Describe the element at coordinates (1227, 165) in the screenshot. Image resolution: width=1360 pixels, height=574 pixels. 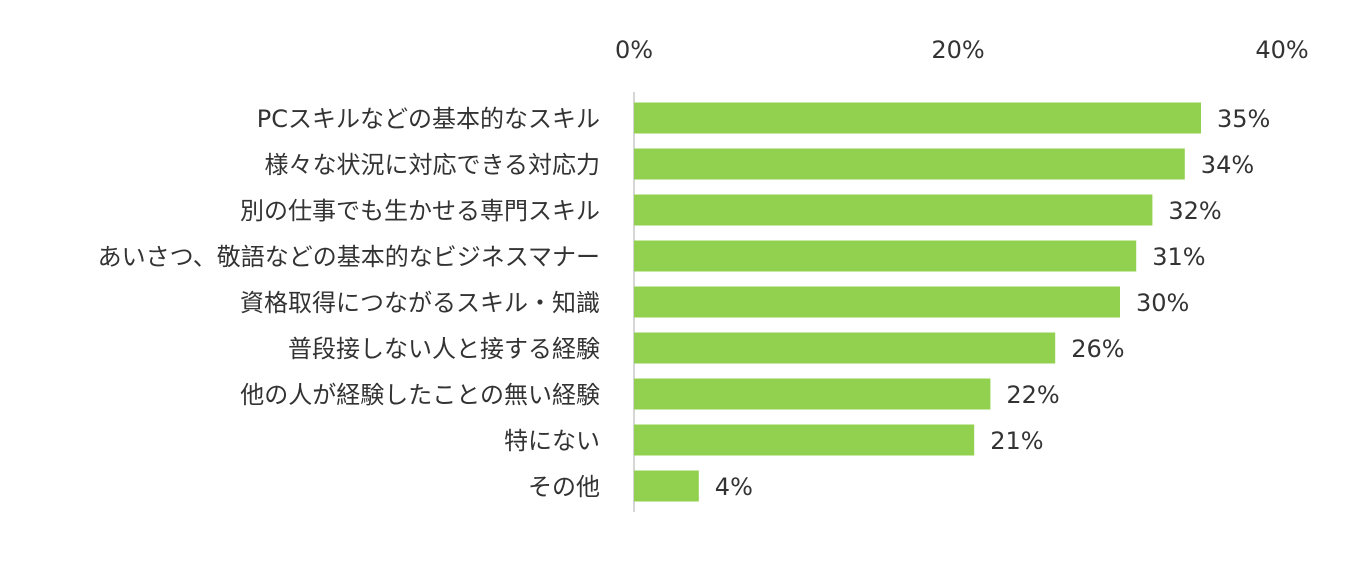
I see `value-label-2: 34%` at that location.